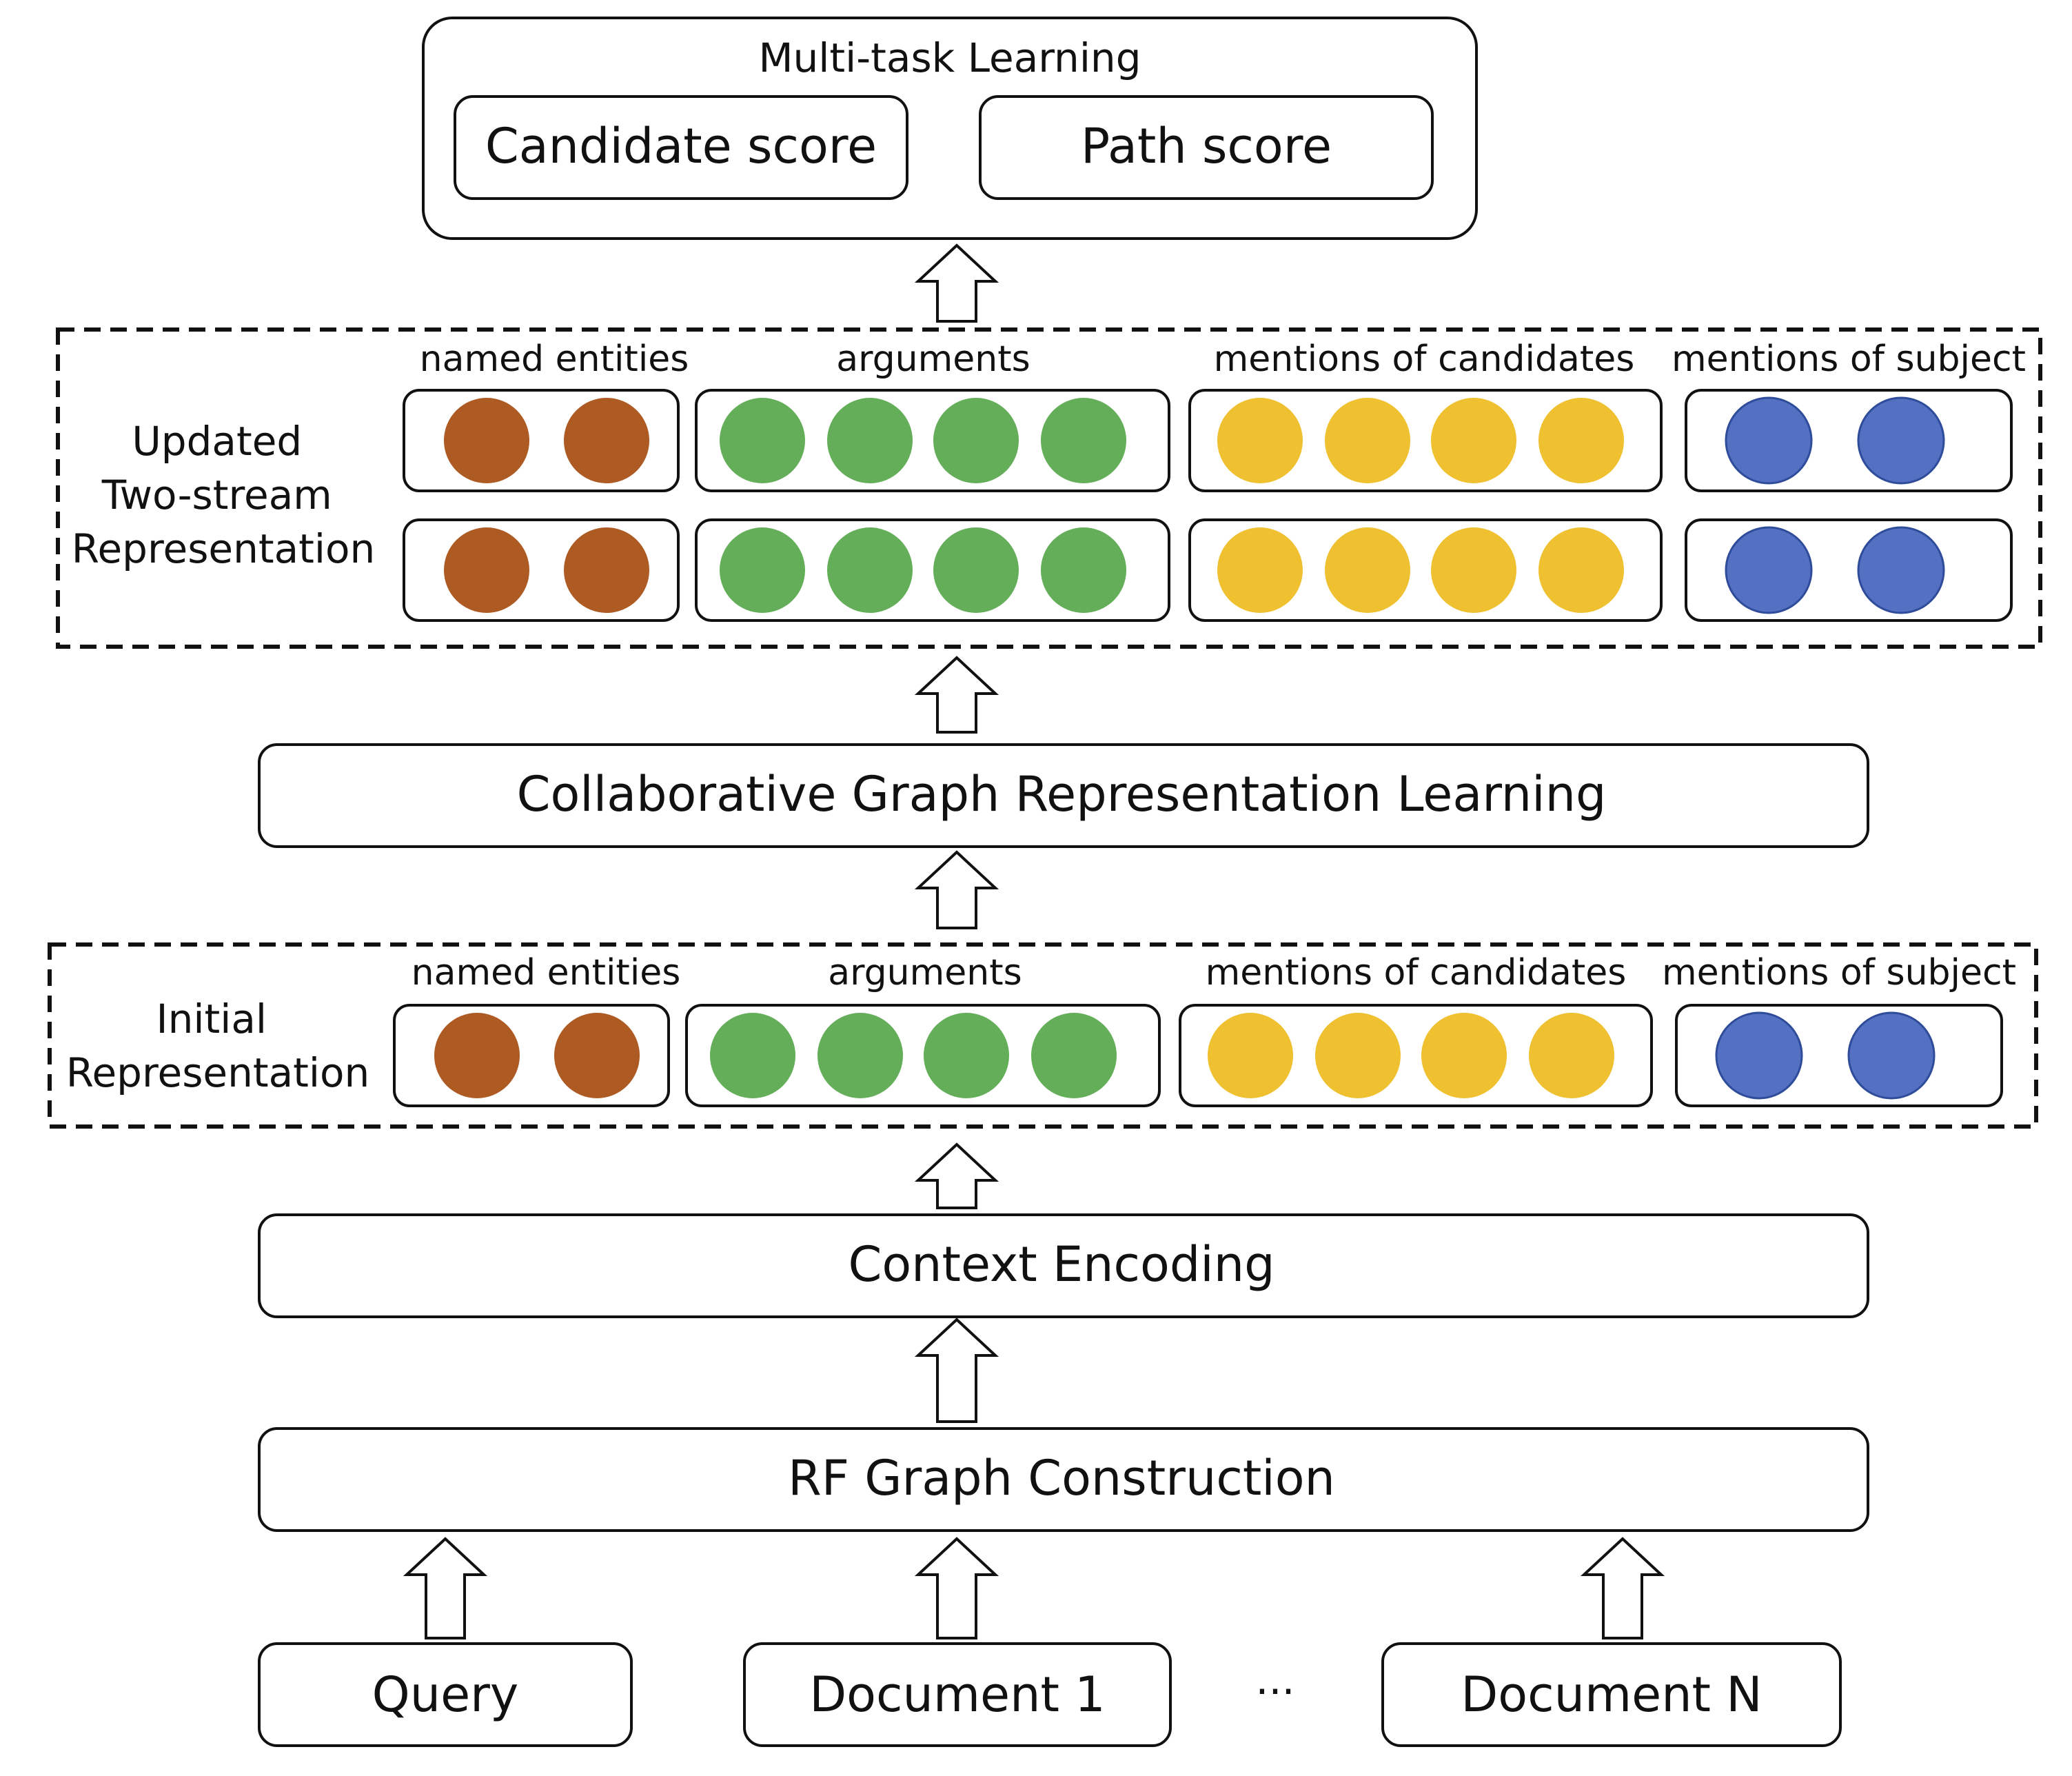 Image resolution: width=2072 pixels, height=1776 pixels. What do you see at coordinates (1849, 570) in the screenshot?
I see `updated-row-2-mentions-subject-group` at bounding box center [1849, 570].